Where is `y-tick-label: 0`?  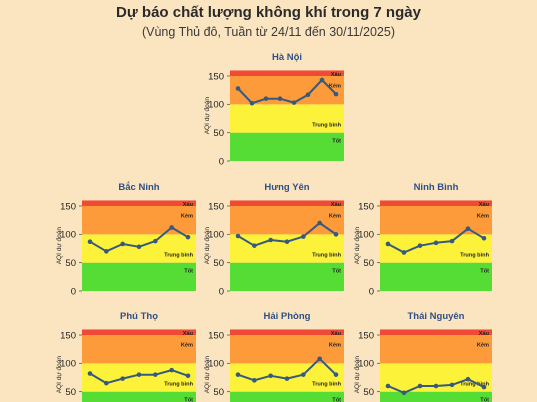 y-tick-label: 0 is located at coordinates (221, 291).